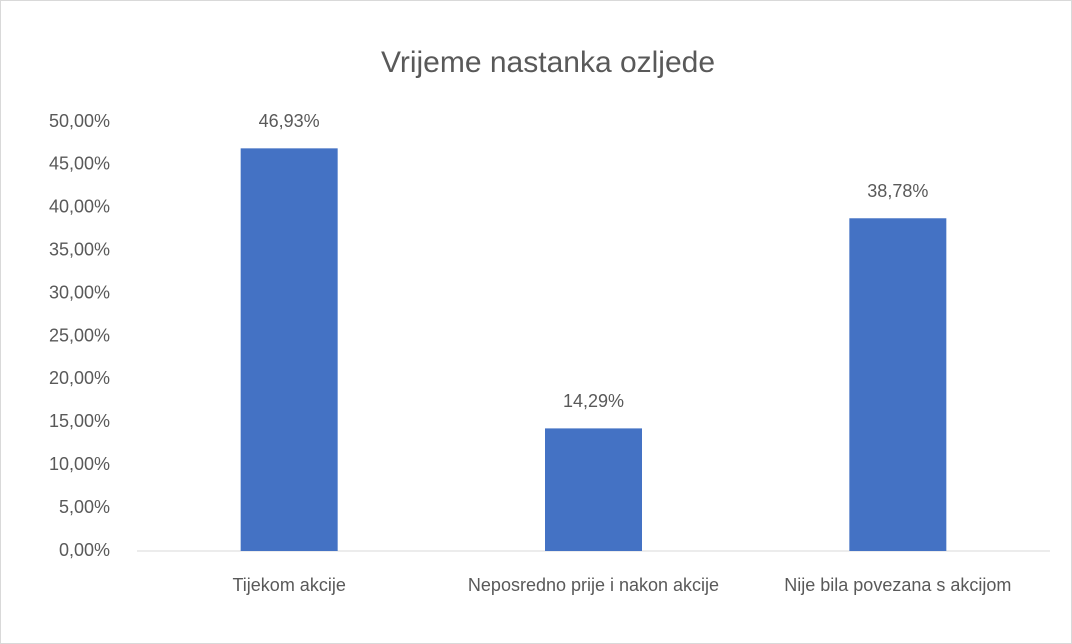  I want to click on x-tick-label-box: Tijekom akcije, so click(289, 585).